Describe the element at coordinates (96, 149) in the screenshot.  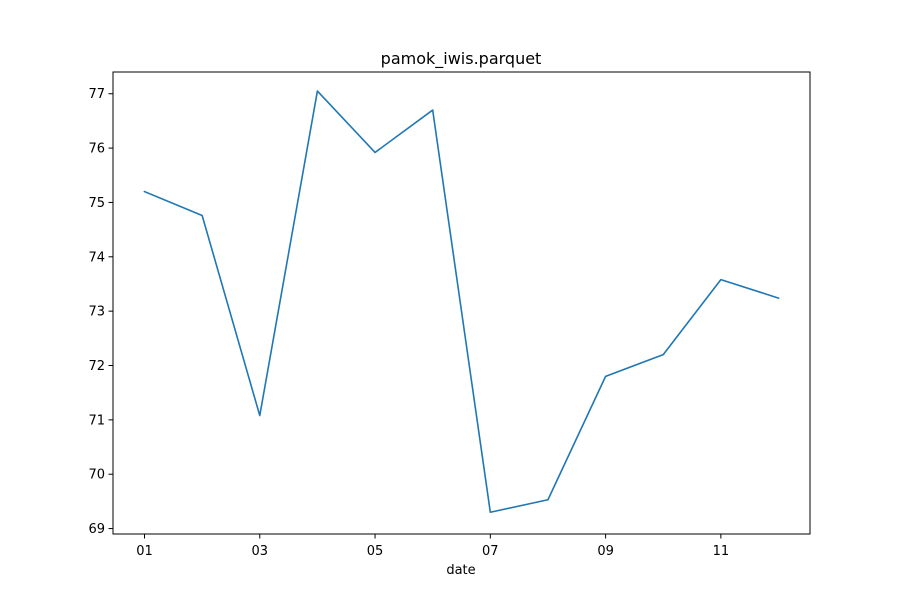
I see `y-tick-label: 76` at that location.